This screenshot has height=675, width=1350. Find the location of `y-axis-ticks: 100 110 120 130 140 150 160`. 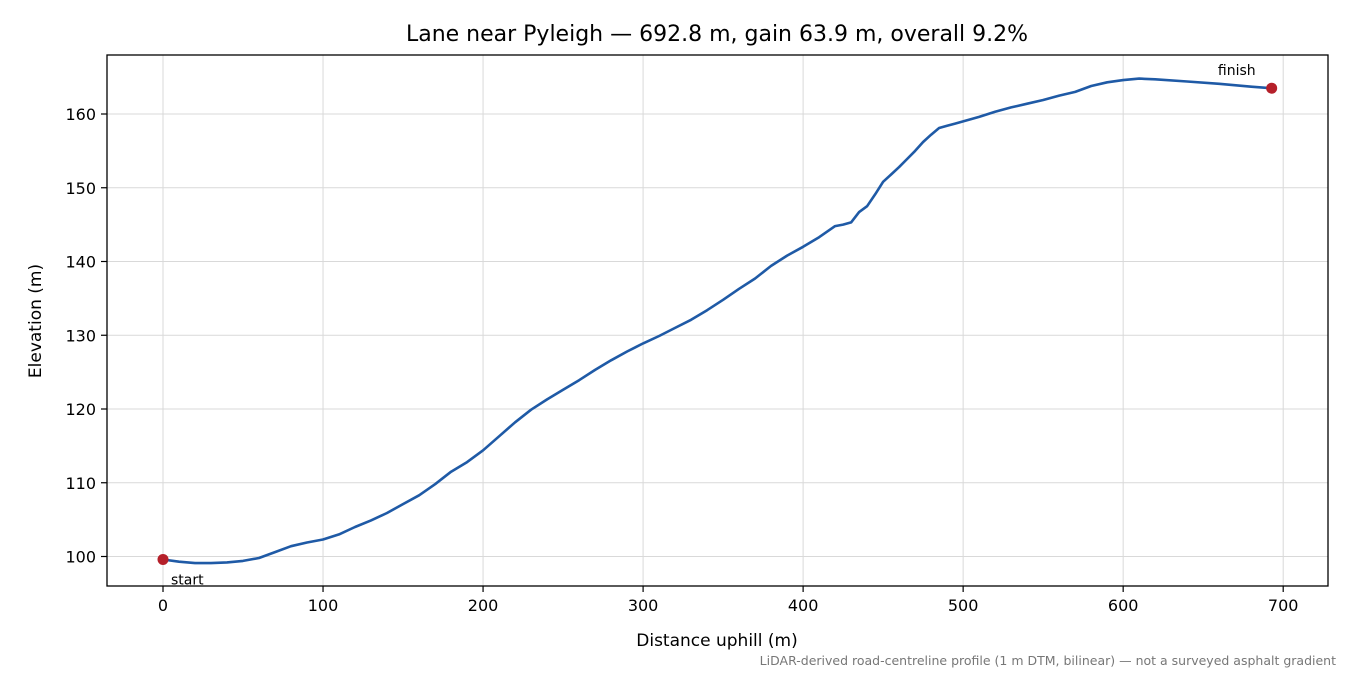

y-axis-ticks: 100 110 120 130 140 150 160 is located at coordinates (86, 336).